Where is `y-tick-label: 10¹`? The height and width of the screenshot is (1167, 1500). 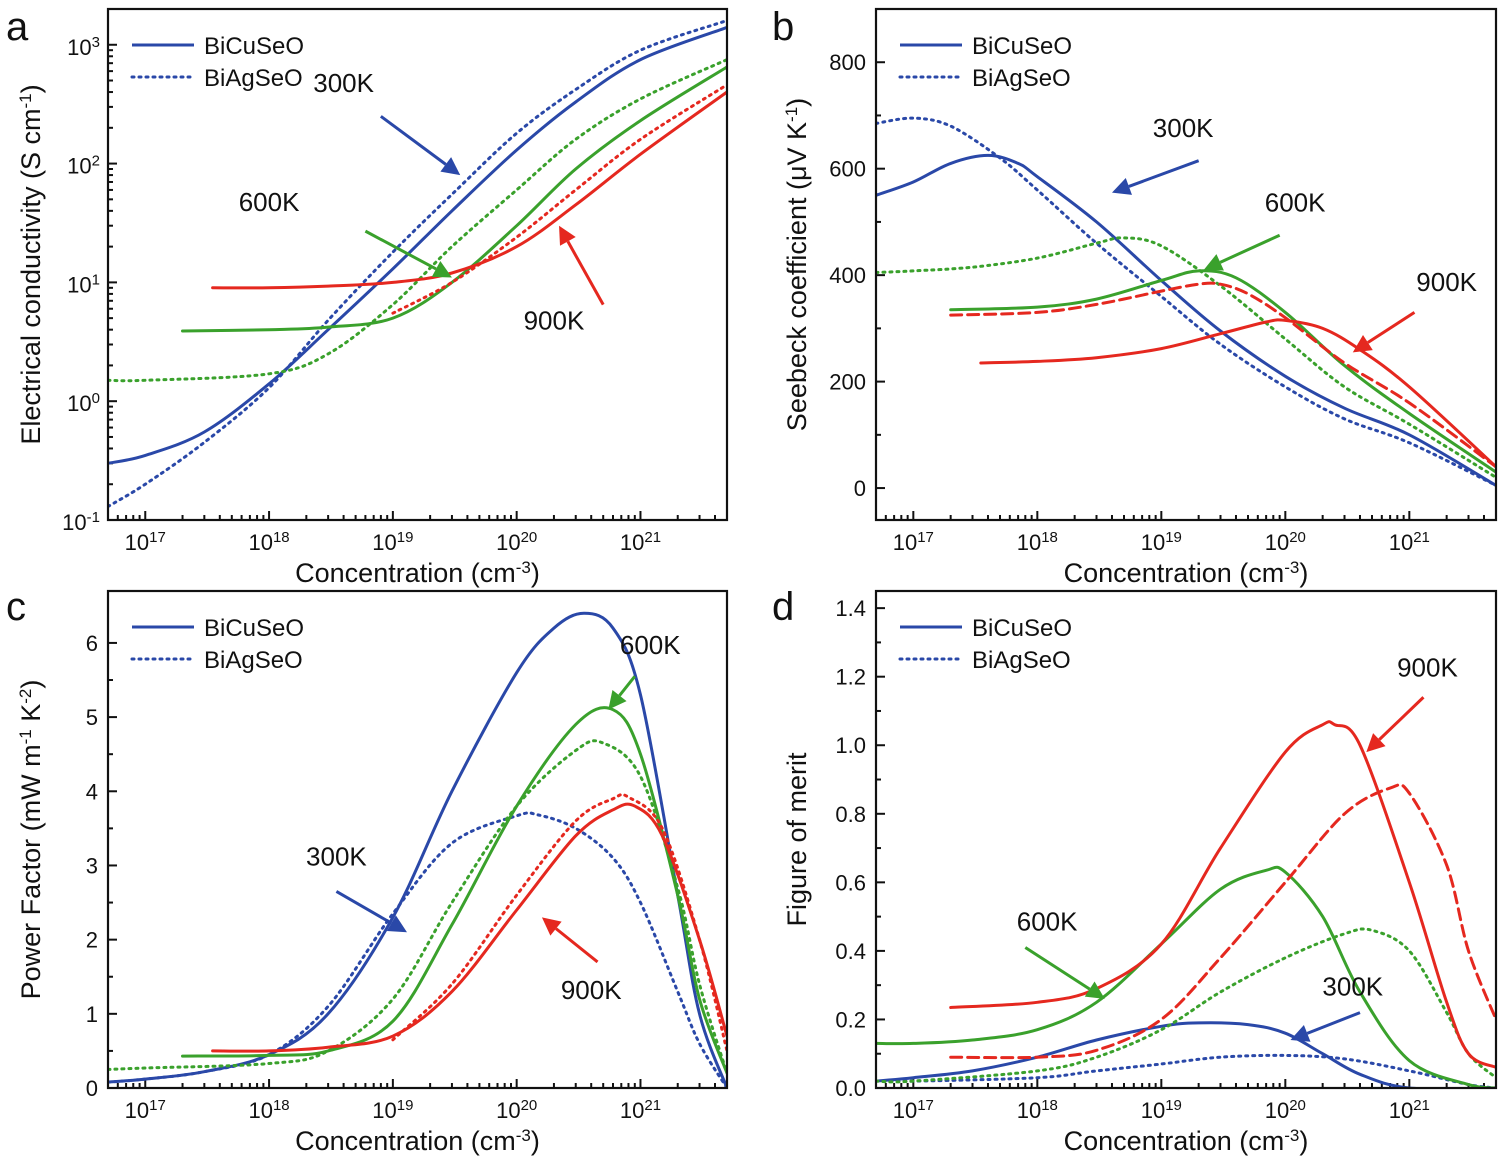
y-tick-label: 10¹ is located at coordinates (83, 284).